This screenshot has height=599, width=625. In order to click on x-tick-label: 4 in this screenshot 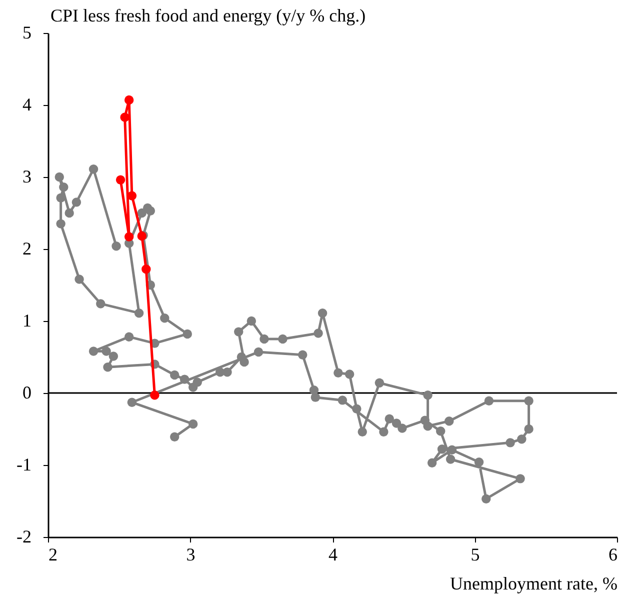, I will do `click(333, 554)`.